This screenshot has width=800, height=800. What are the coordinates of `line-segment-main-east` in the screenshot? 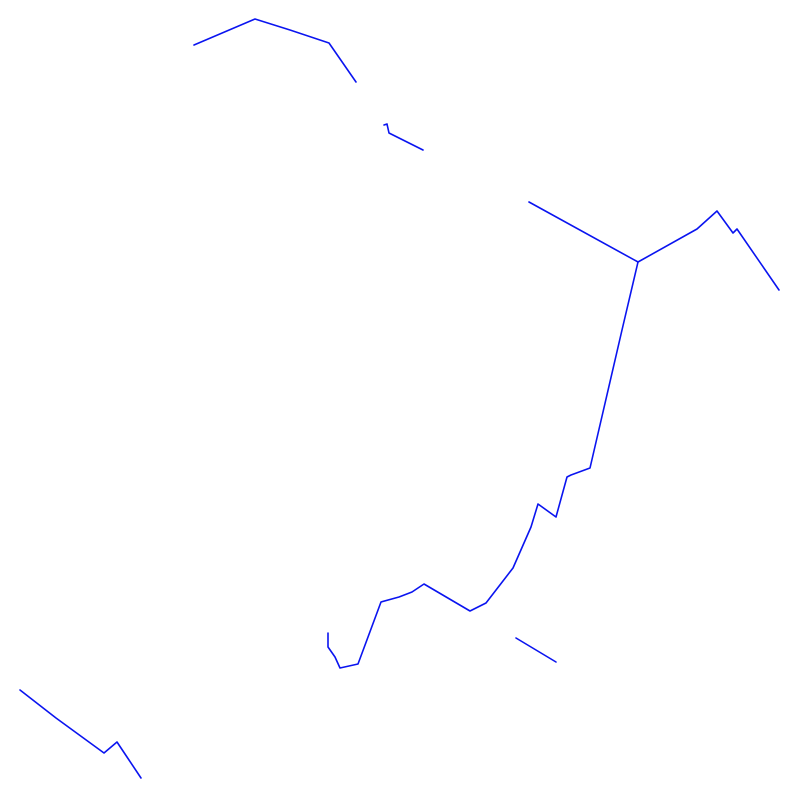 It's located at (654, 246).